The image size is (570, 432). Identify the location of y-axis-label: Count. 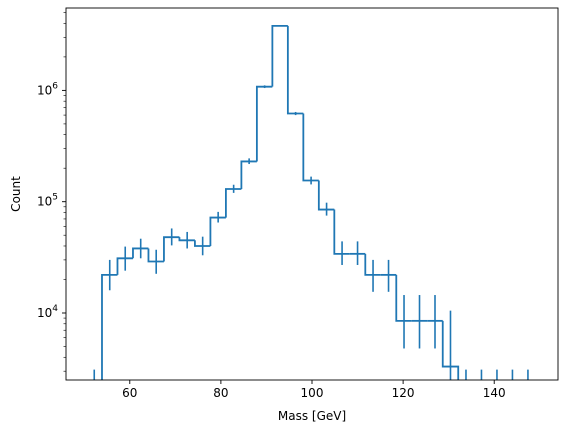
(16, 194).